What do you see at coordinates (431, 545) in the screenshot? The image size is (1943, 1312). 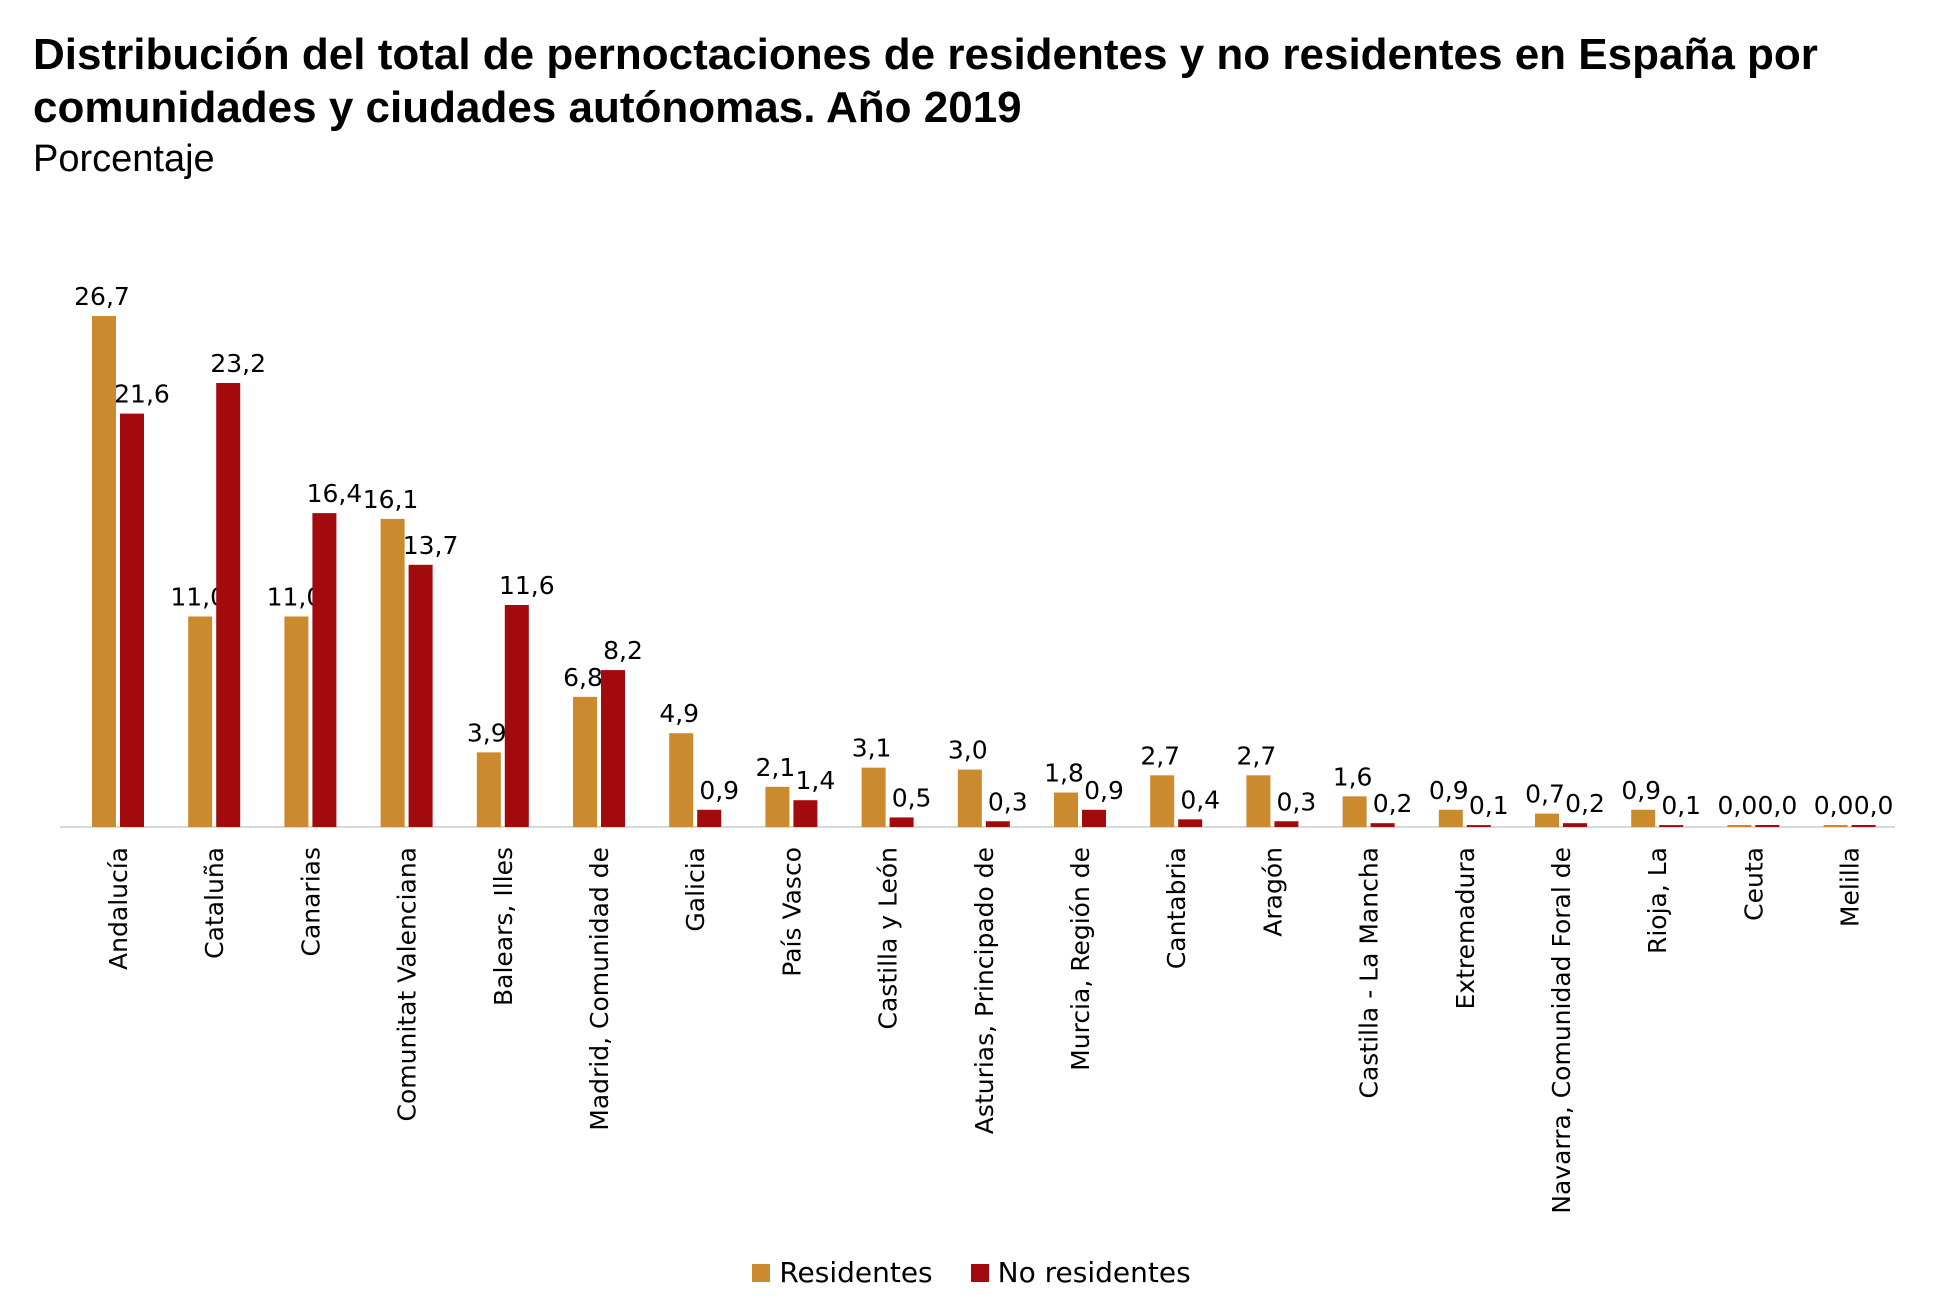 I see `data-label-no-residentes-comunitat-valenciana: 13,7` at bounding box center [431, 545].